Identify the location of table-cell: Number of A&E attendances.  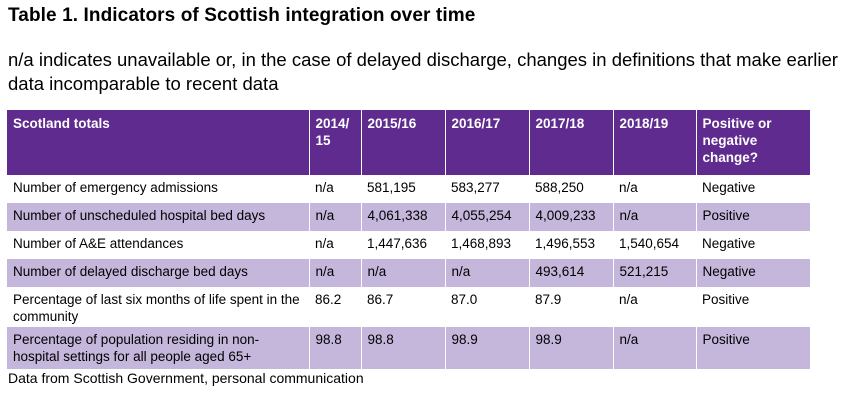
(158, 245).